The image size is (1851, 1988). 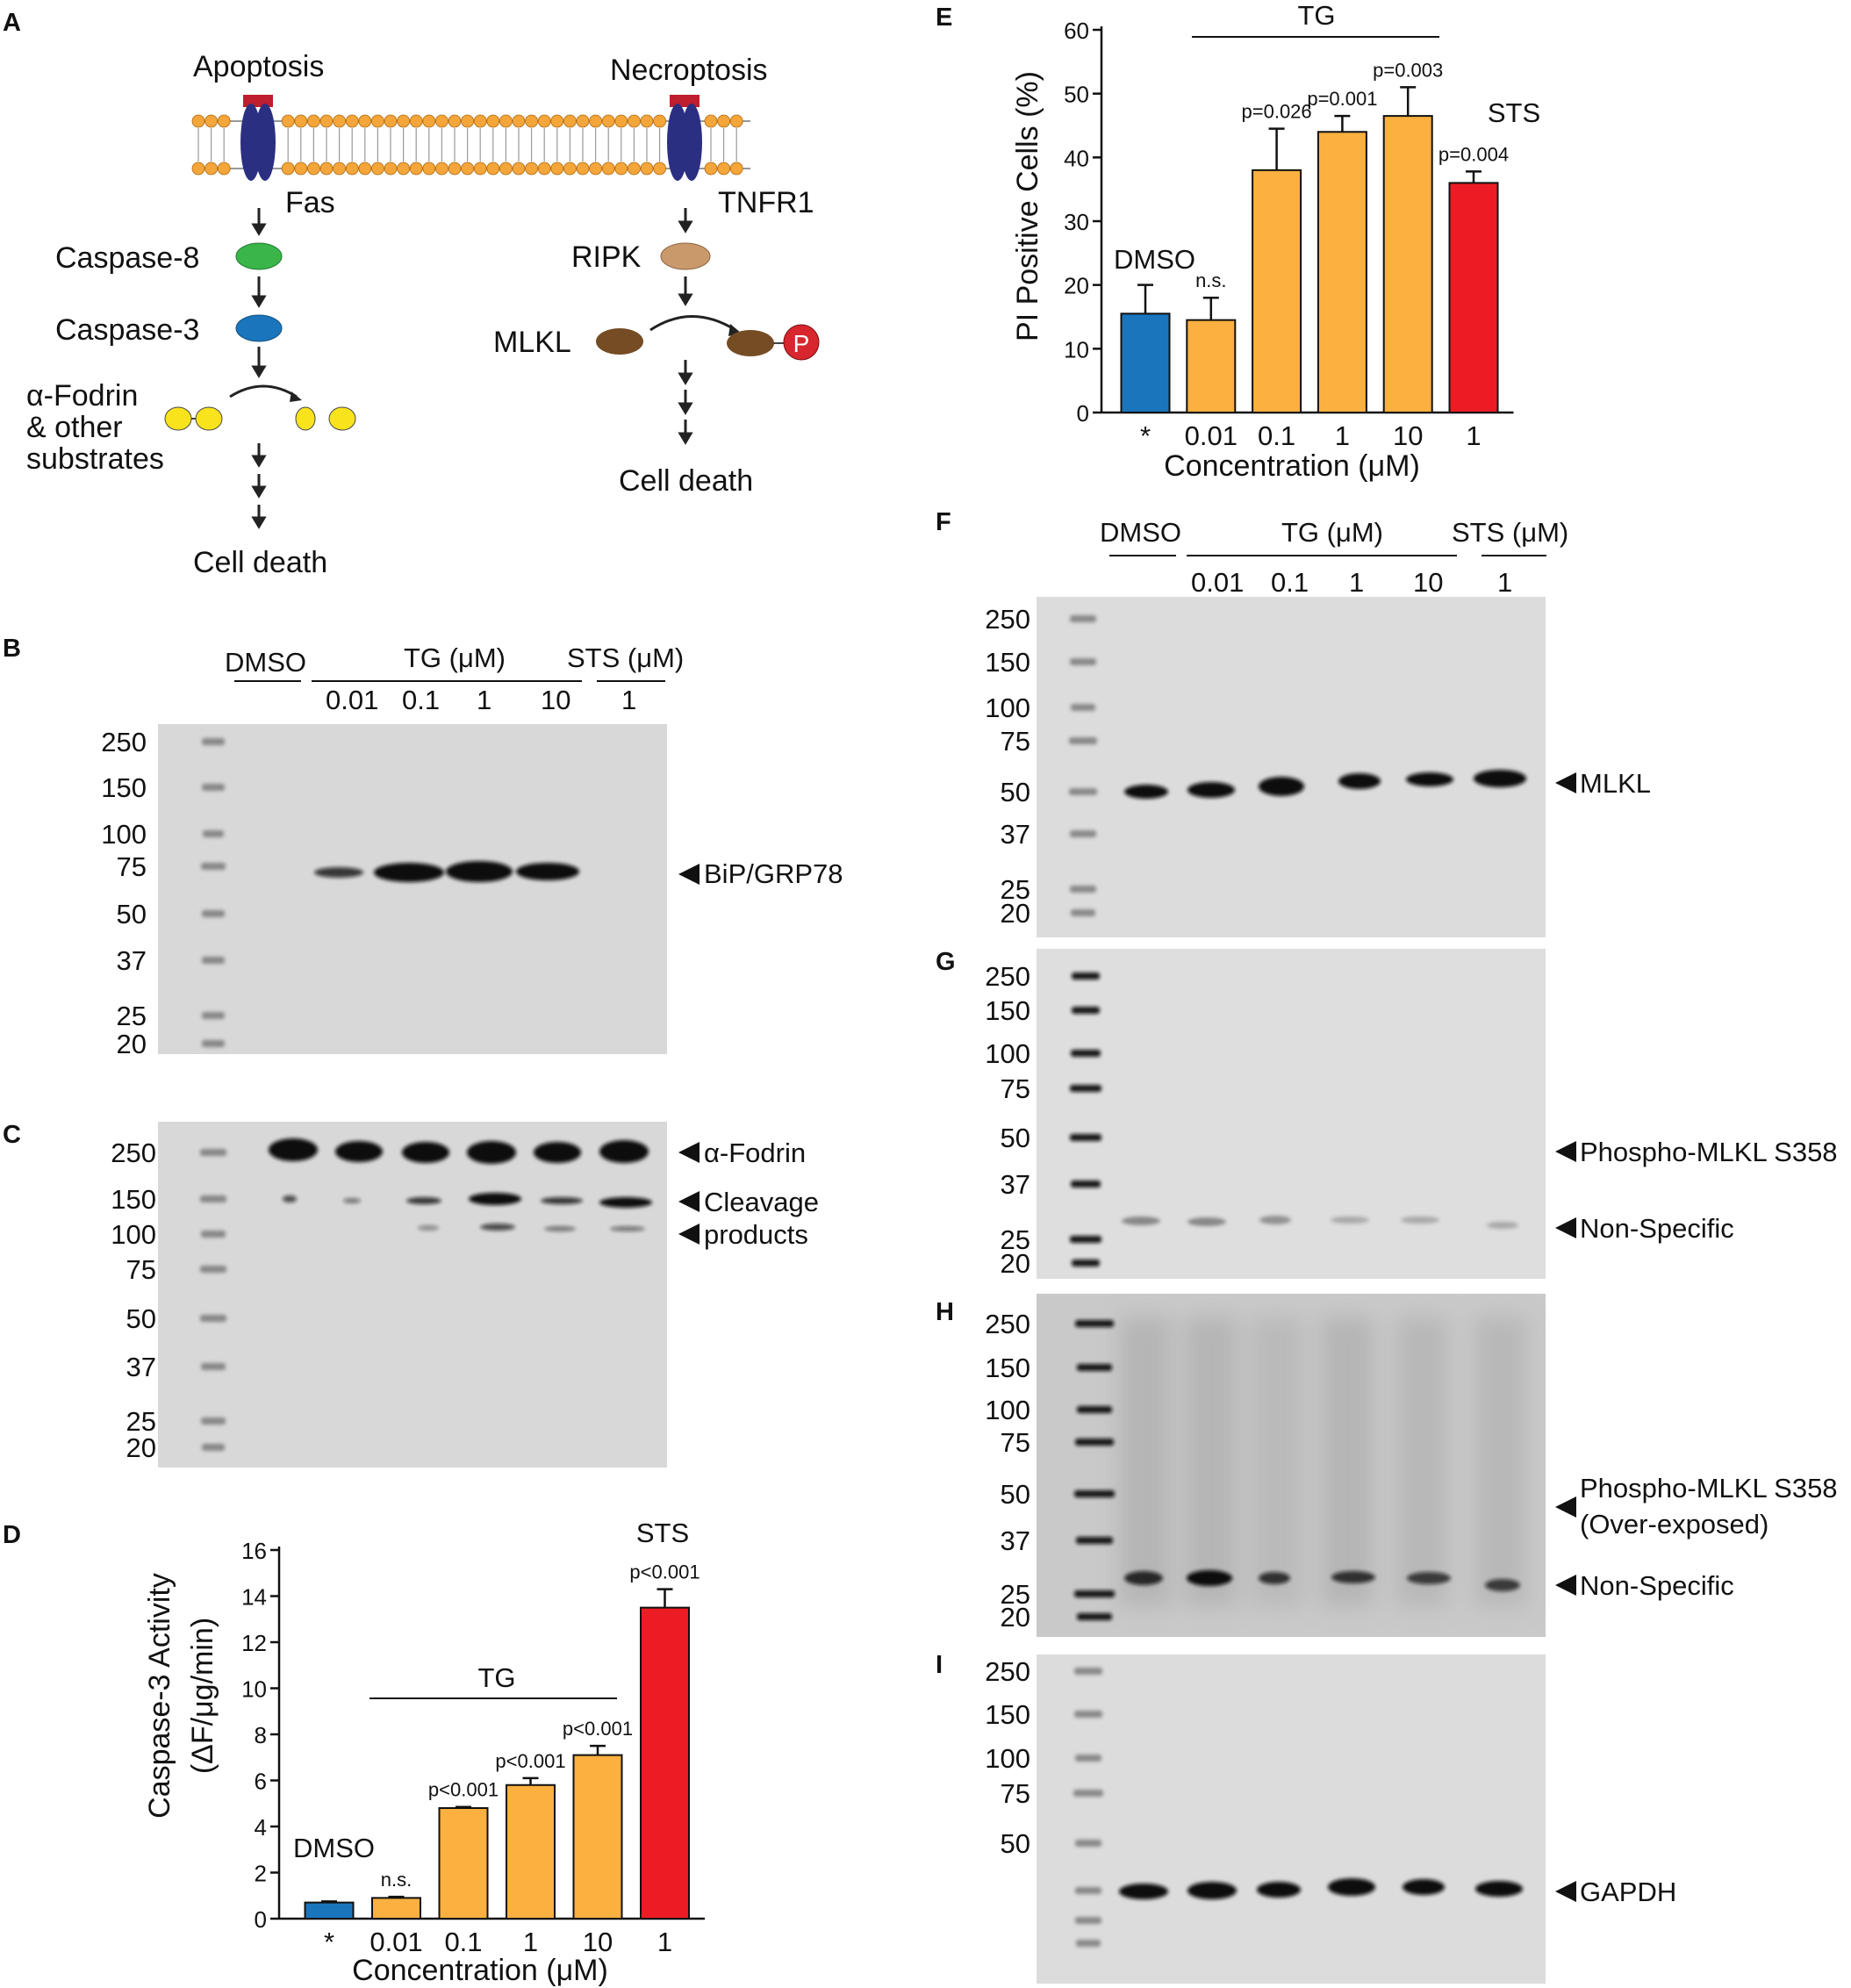 What do you see at coordinates (1276, 435) in the screenshot?
I see `x-tick-label: 0.1` at bounding box center [1276, 435].